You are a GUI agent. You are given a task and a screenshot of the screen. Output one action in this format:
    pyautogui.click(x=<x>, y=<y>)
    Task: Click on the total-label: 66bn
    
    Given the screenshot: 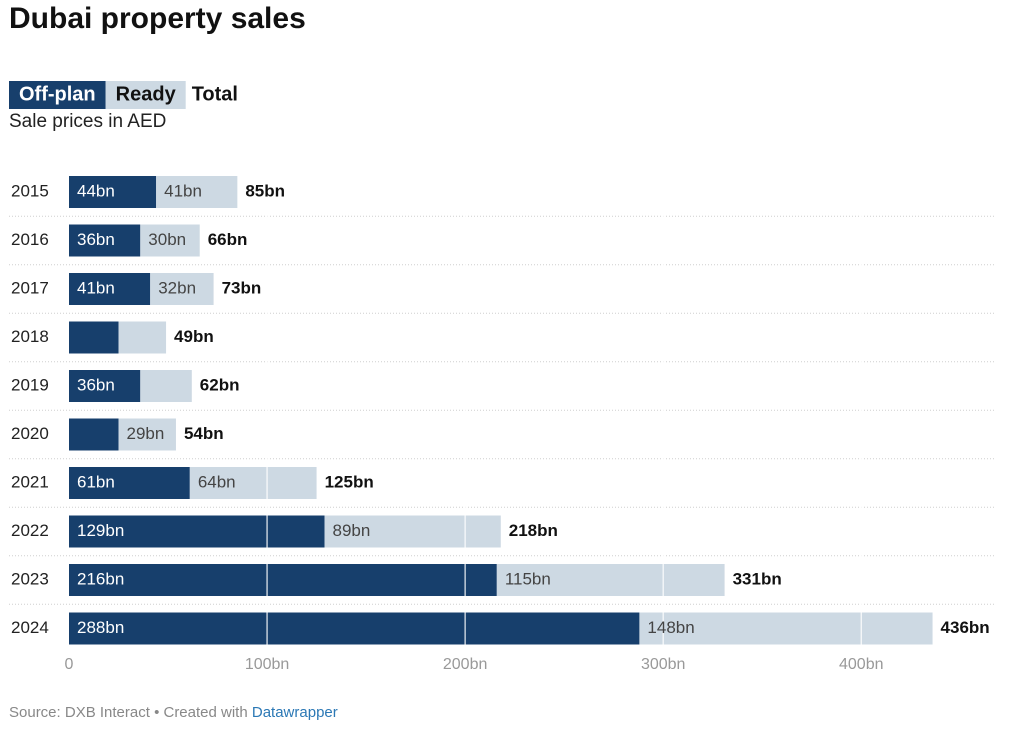 What is the action you would take?
    pyautogui.click(x=228, y=239)
    